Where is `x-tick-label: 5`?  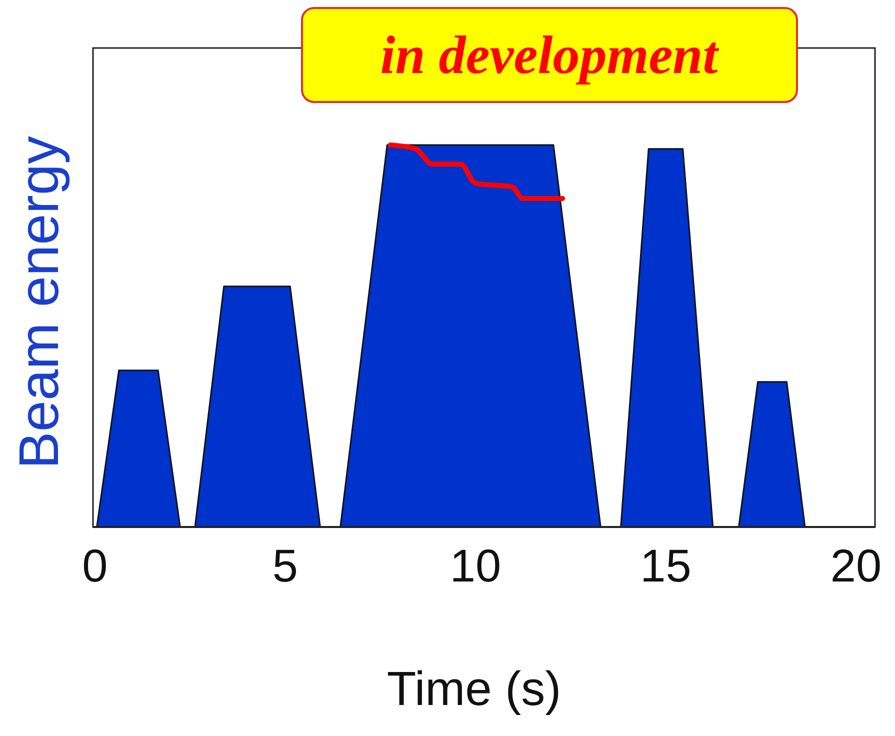
x-tick-label: 5 is located at coordinates (285, 566).